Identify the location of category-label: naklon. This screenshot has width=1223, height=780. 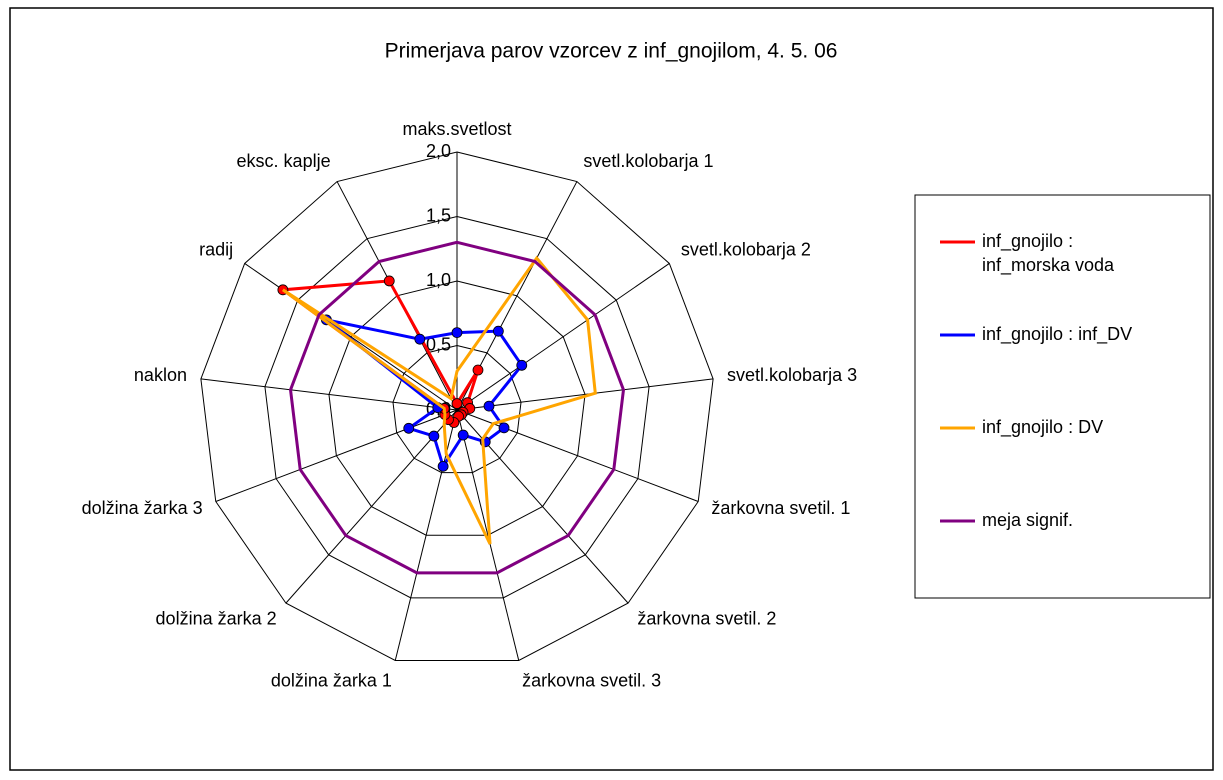
(160, 375).